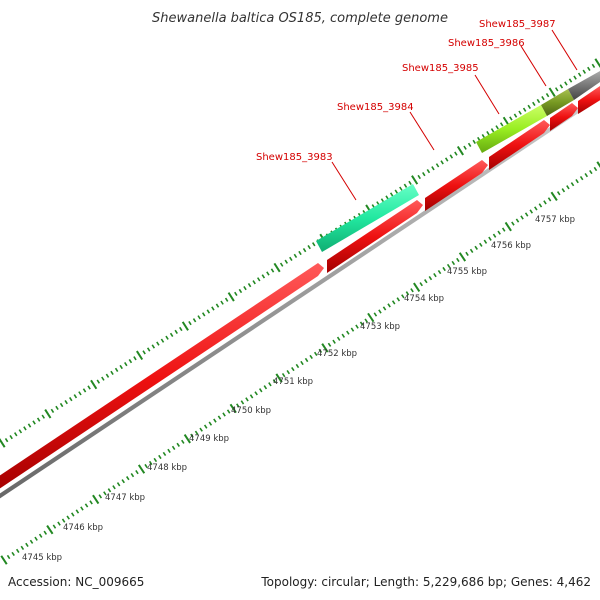 The width and height of the screenshot is (600, 600). I want to click on tick-label: 4749 kbp, so click(209, 439).